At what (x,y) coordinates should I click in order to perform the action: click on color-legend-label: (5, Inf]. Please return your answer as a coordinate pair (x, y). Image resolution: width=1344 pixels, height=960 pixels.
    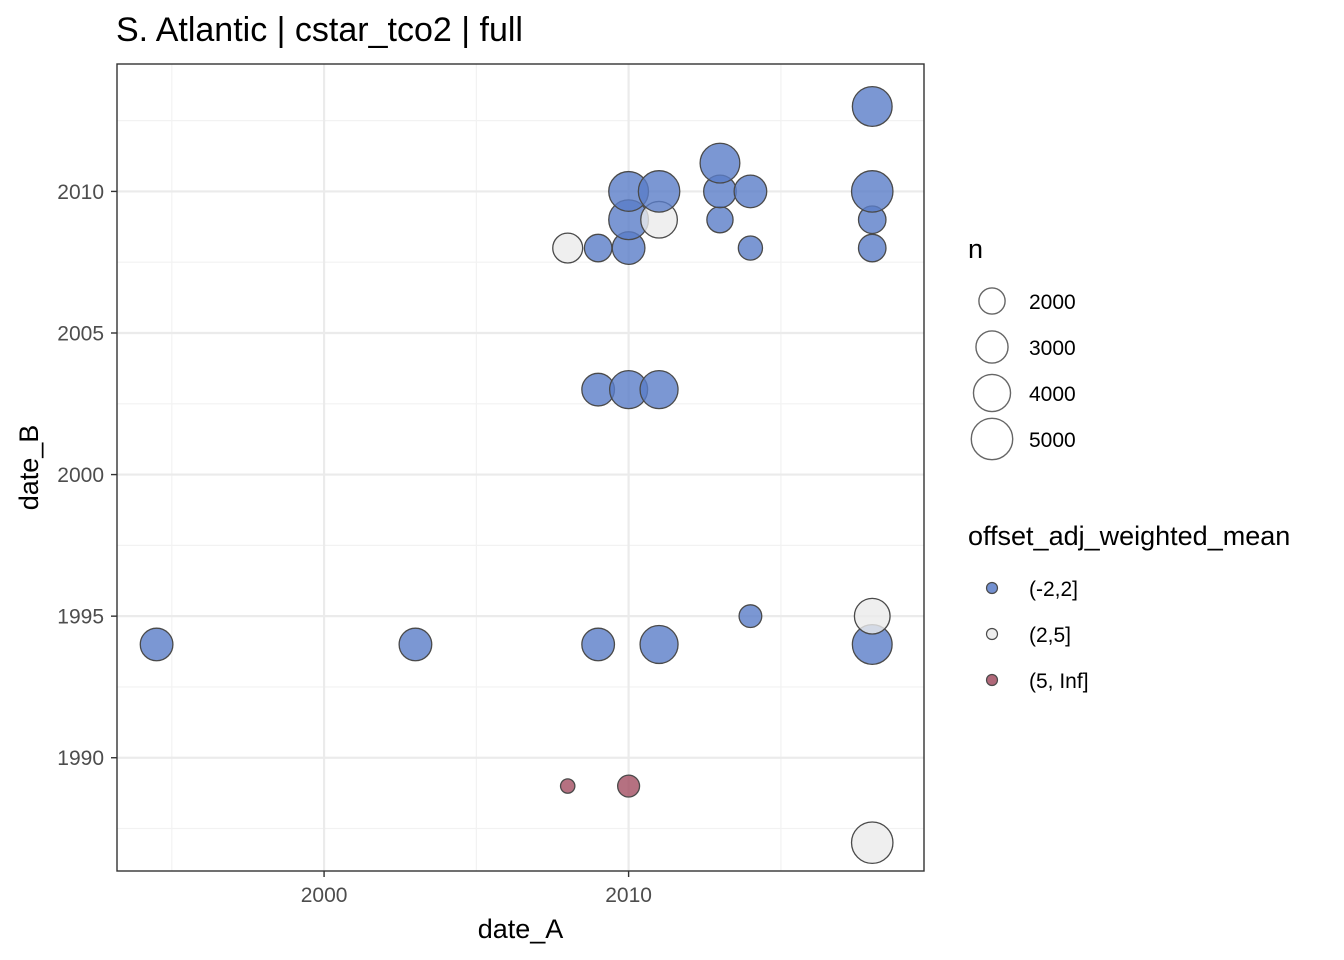
    Looking at the image, I should click on (1059, 681).